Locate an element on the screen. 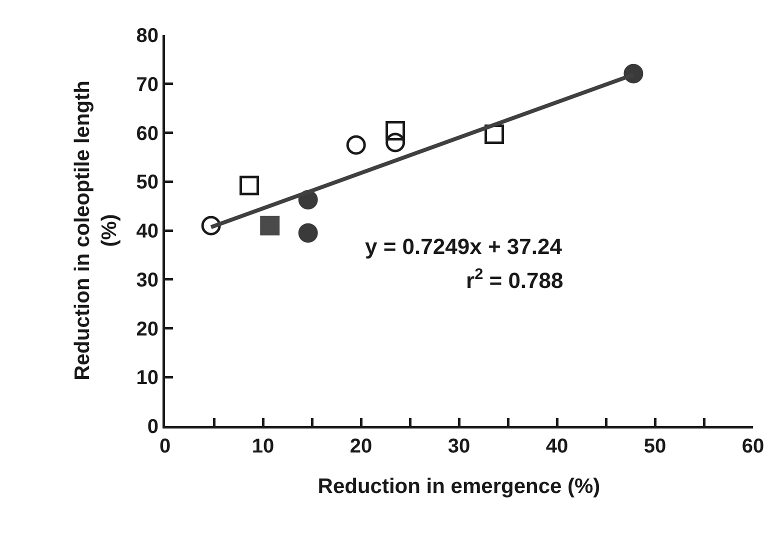 This screenshot has width=777, height=540. x-tick-label: 10 is located at coordinates (263, 447).